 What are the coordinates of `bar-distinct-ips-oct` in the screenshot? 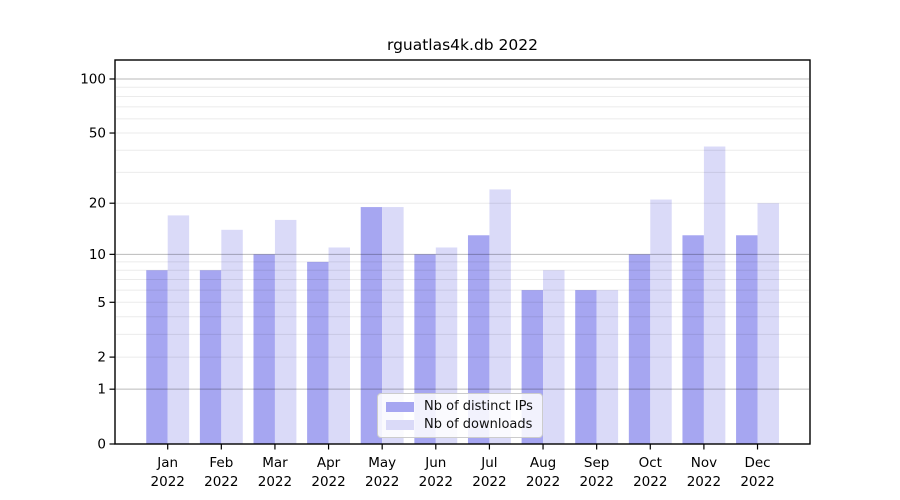 It's located at (639, 349).